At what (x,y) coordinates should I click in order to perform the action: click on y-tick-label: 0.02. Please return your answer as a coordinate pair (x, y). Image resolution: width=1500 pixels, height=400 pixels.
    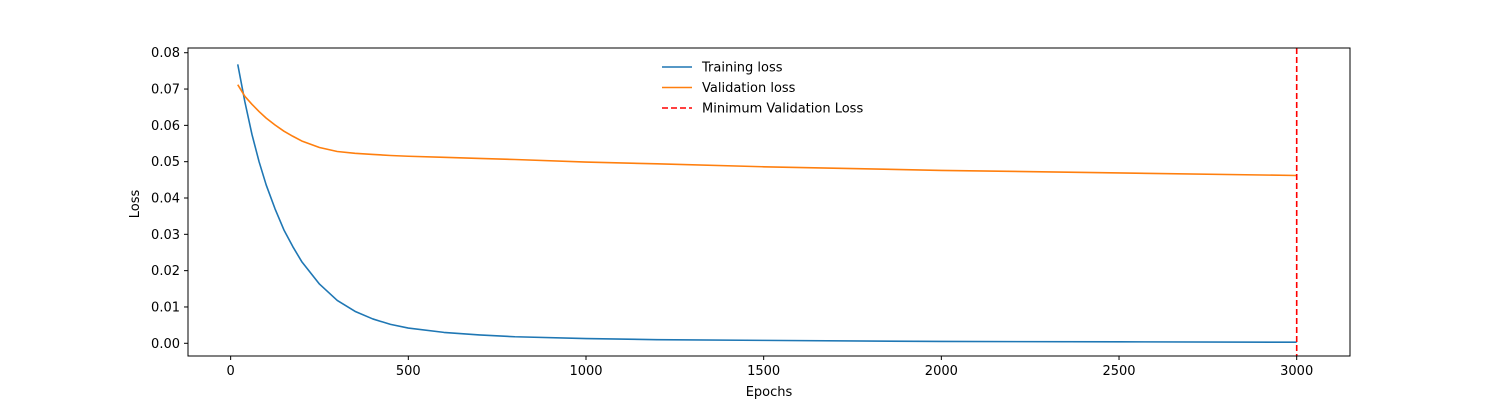
    Looking at the image, I should click on (165, 271).